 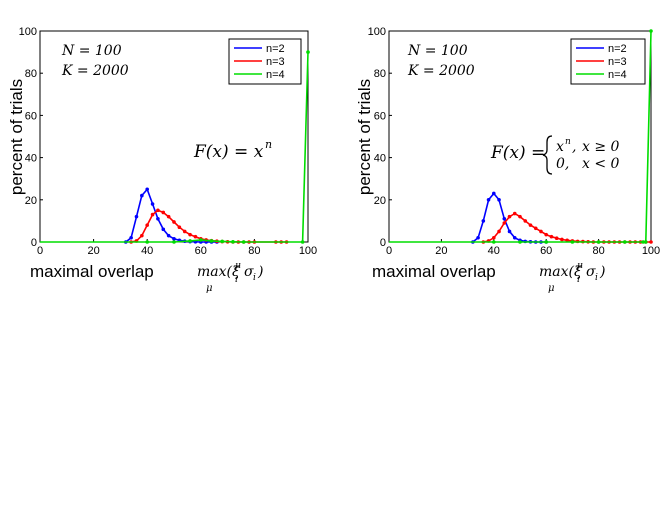 I want to click on svg-text: x, so click(x=560, y=147).